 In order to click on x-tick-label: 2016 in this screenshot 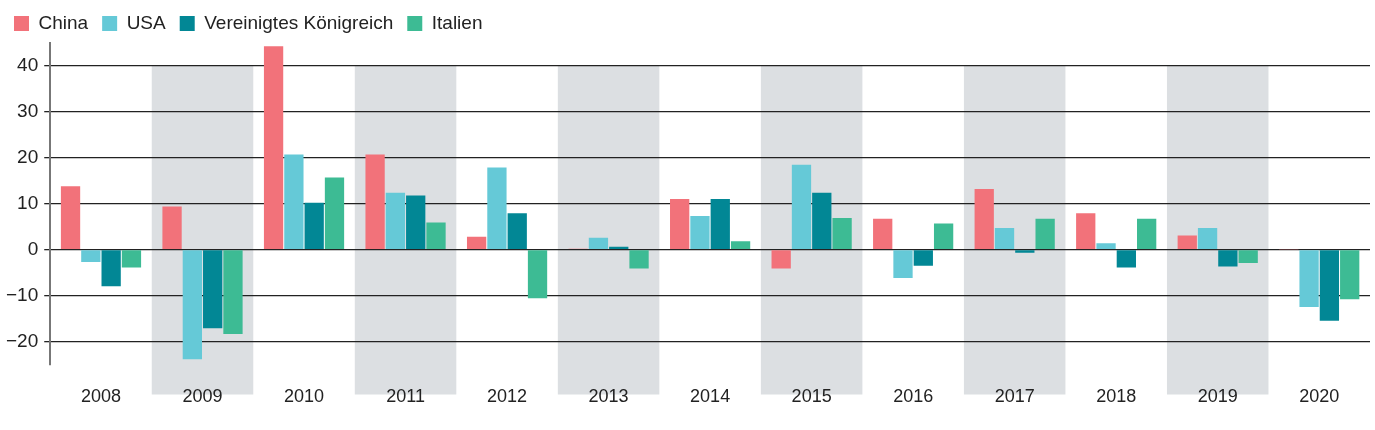, I will do `click(913, 396)`.